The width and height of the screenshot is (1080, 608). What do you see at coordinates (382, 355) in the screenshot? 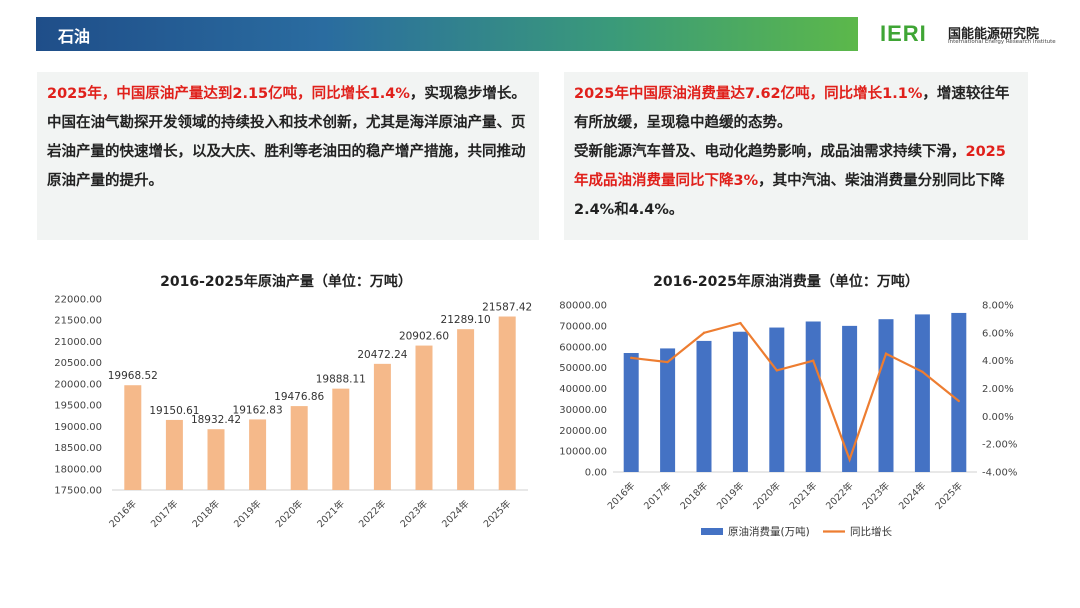
I see `production-value-label: 20472.24` at bounding box center [382, 355].